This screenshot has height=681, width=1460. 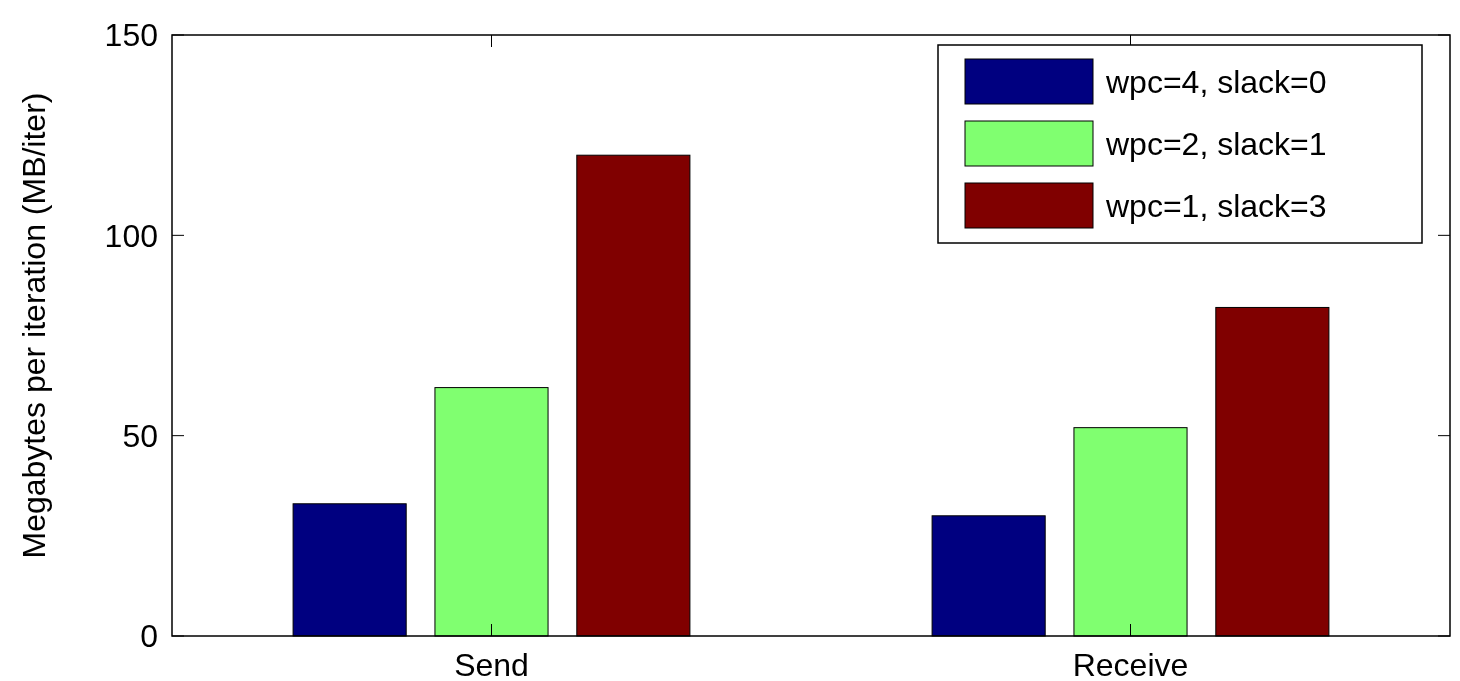 What do you see at coordinates (1216, 144) in the screenshot?
I see `legend-label: wpc=2, slack=1` at bounding box center [1216, 144].